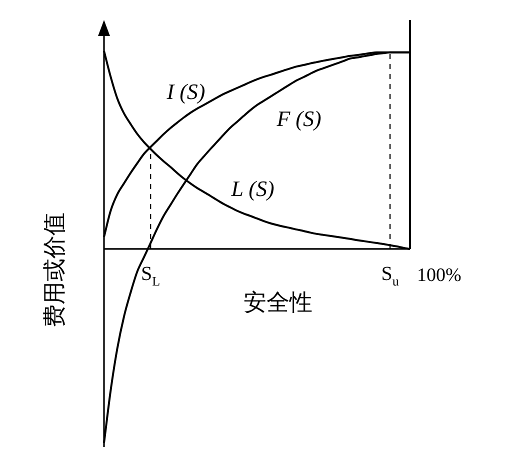  Describe the element at coordinates (252, 188) in the screenshot. I see `series-label: L (S)` at that location.